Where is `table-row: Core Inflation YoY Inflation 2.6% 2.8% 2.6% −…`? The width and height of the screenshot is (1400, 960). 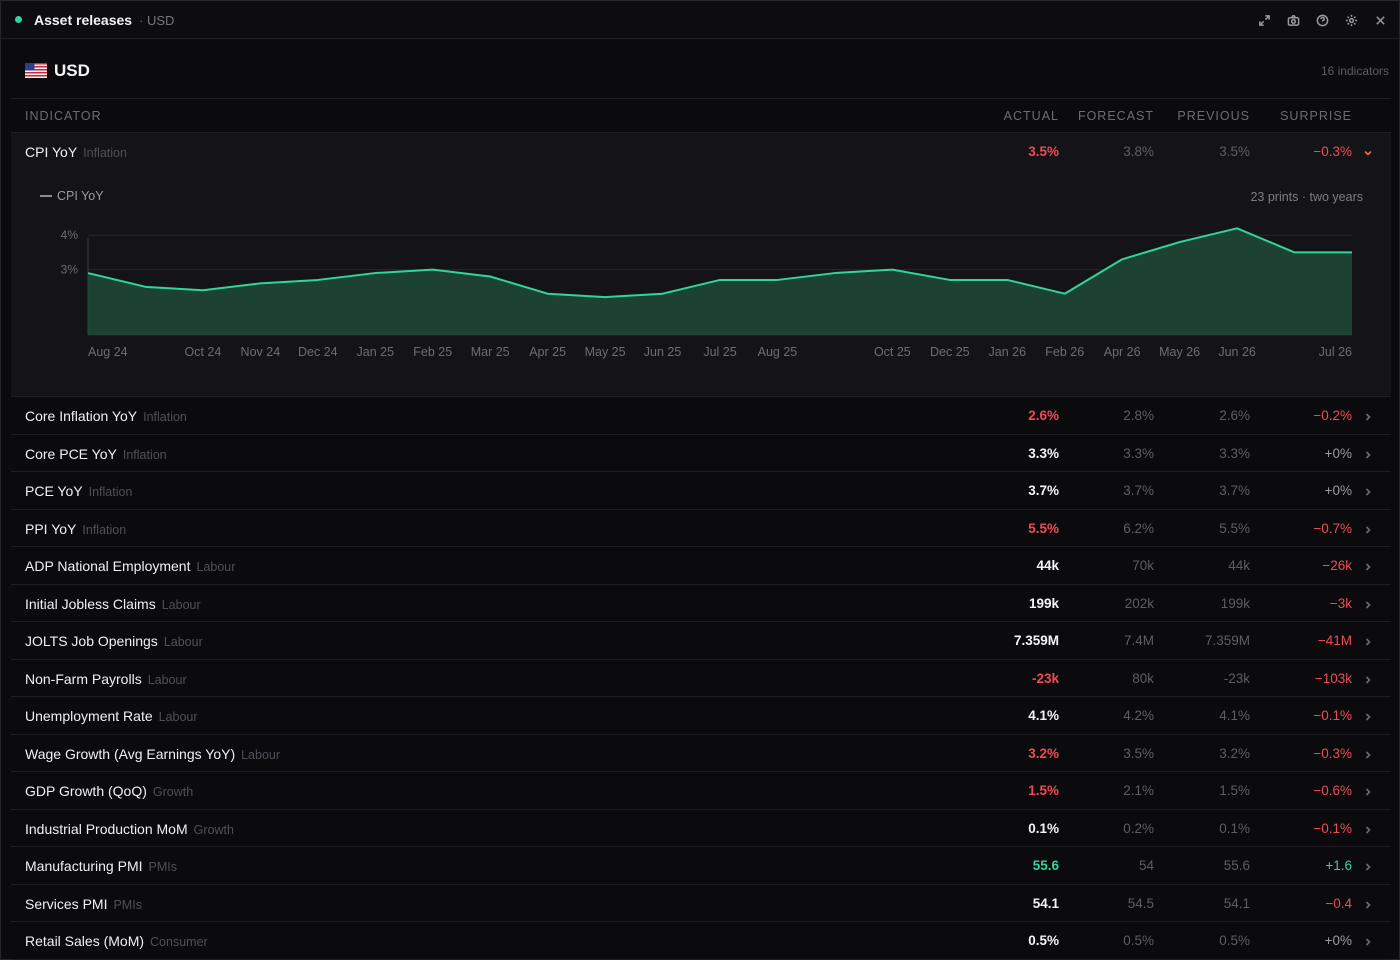
table-row: Core Inflation YoY Inflation 2.6% 2.8% 2.6% −… is located at coordinates (701, 416).